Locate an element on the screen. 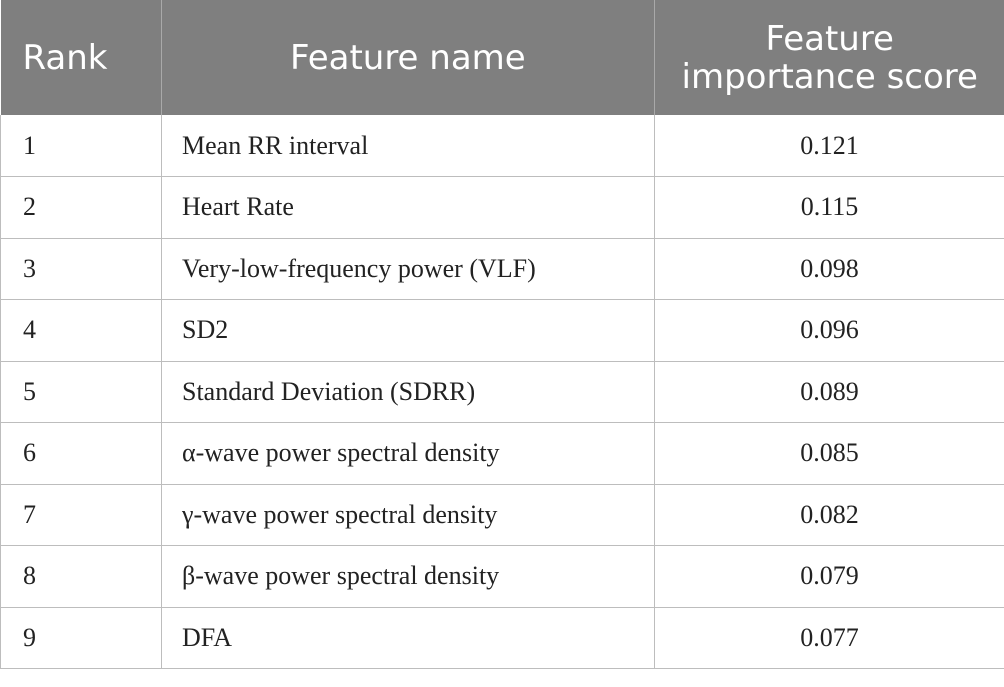 This screenshot has width=1004, height=687. table-row: 3 Very-low-frequency power (VLF) 0.098 is located at coordinates (502, 269).